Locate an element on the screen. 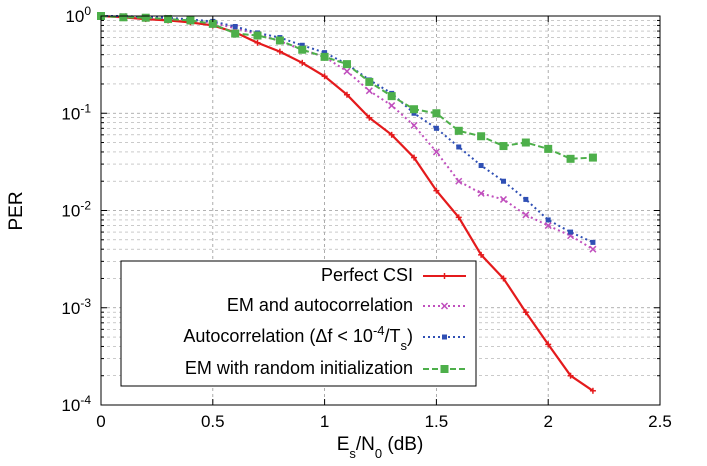 This screenshot has height=466, width=707. x-tick-label: 0 is located at coordinates (100, 421).